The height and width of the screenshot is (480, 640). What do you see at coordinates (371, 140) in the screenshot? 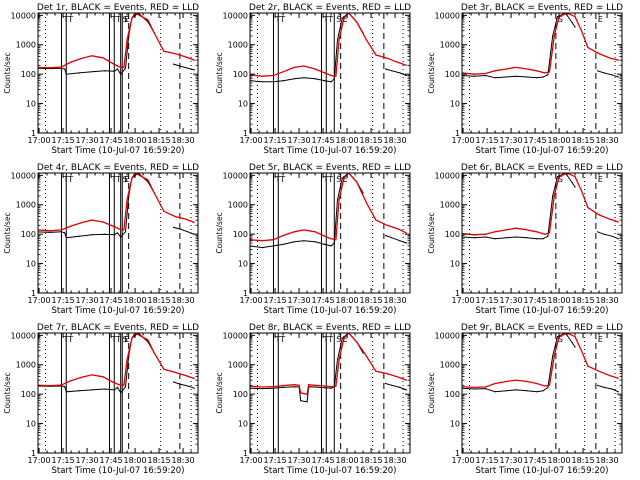
I see `x-tick-label: 18:15` at bounding box center [371, 140].